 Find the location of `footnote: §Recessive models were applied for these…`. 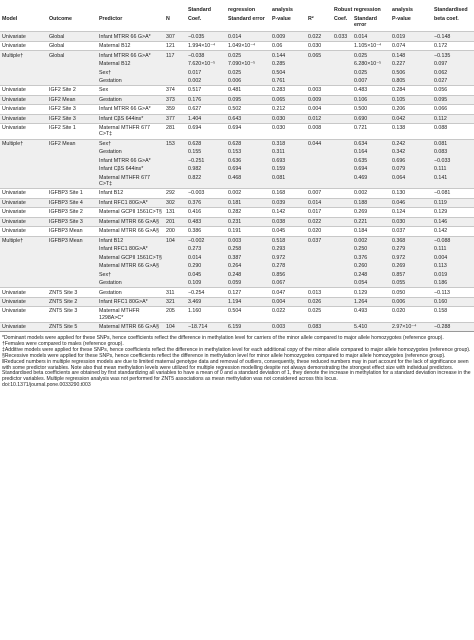

footnote: §Recessive models were applied for these… is located at coordinates (224, 355).